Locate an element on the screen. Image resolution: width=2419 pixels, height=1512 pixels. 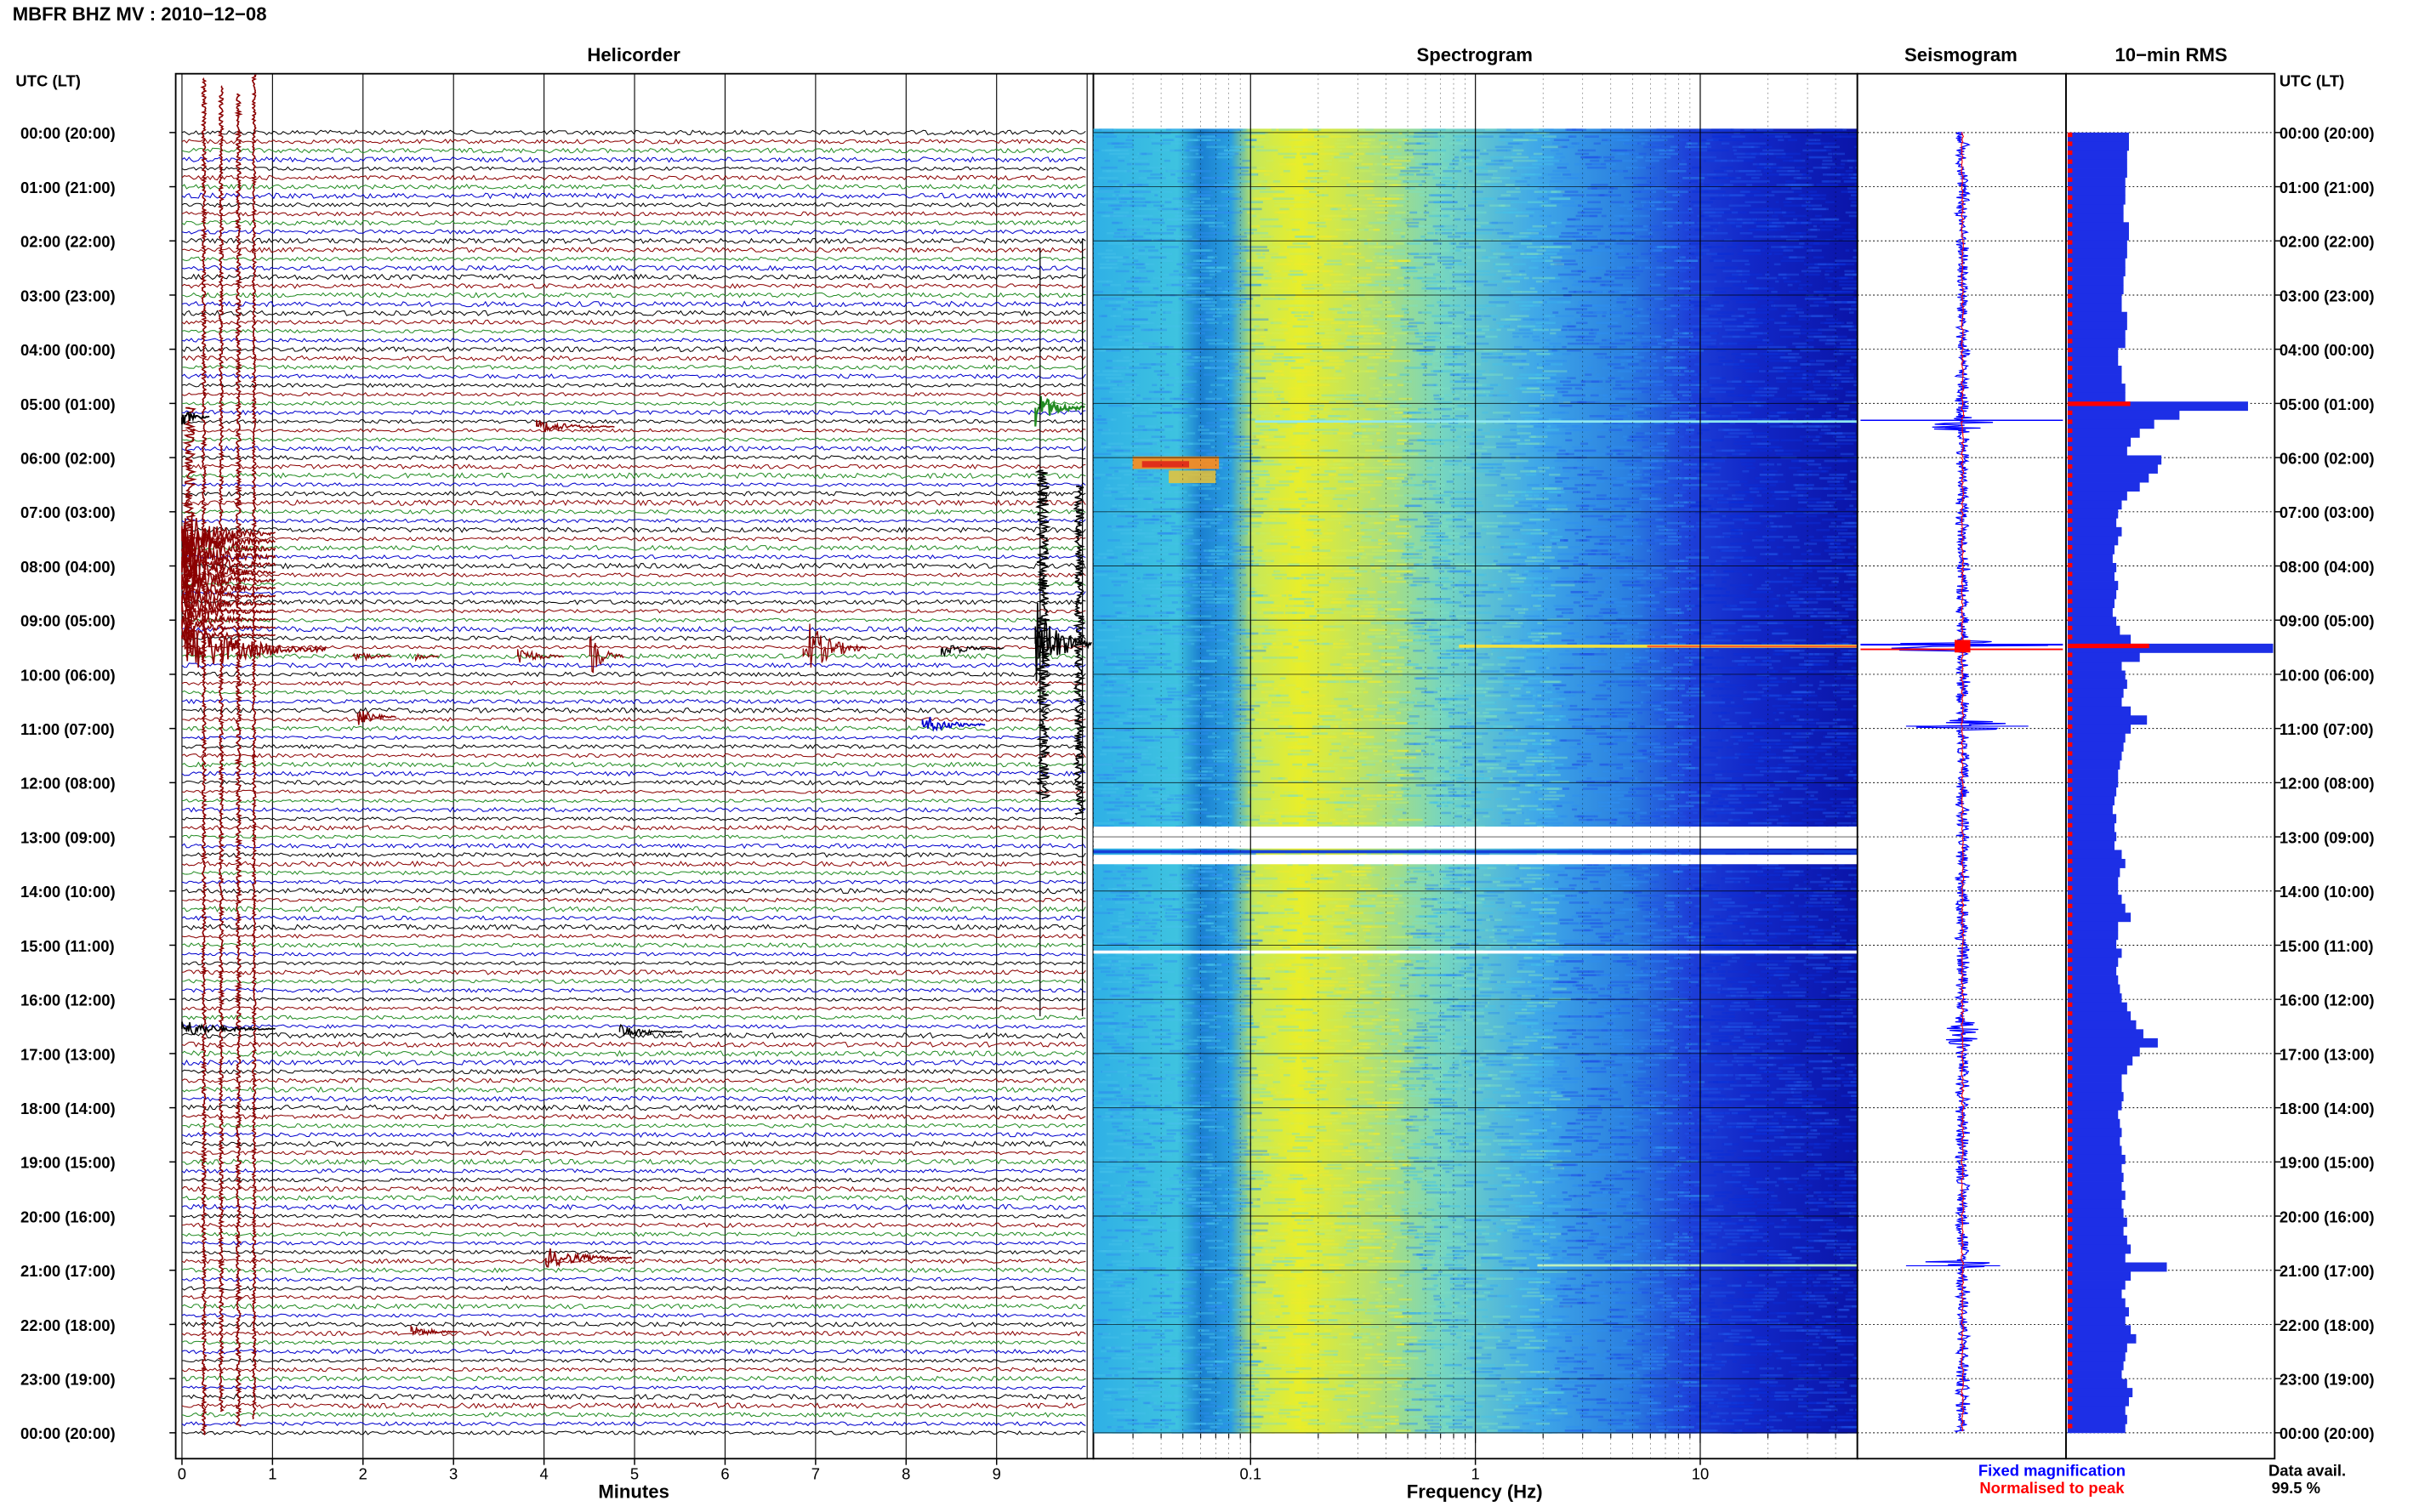
time-label-right: 22:00 (18:00) is located at coordinates (2327, 1325).